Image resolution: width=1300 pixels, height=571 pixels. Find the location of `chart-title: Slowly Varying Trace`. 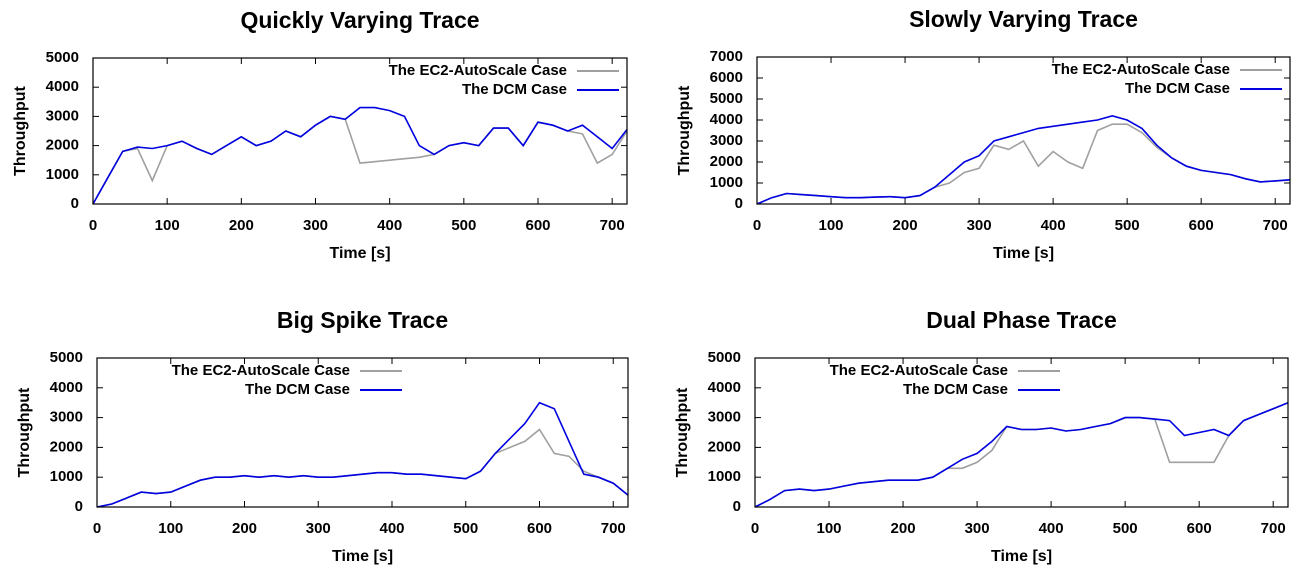

chart-title: Slowly Varying Trace is located at coordinates (1023, 19).